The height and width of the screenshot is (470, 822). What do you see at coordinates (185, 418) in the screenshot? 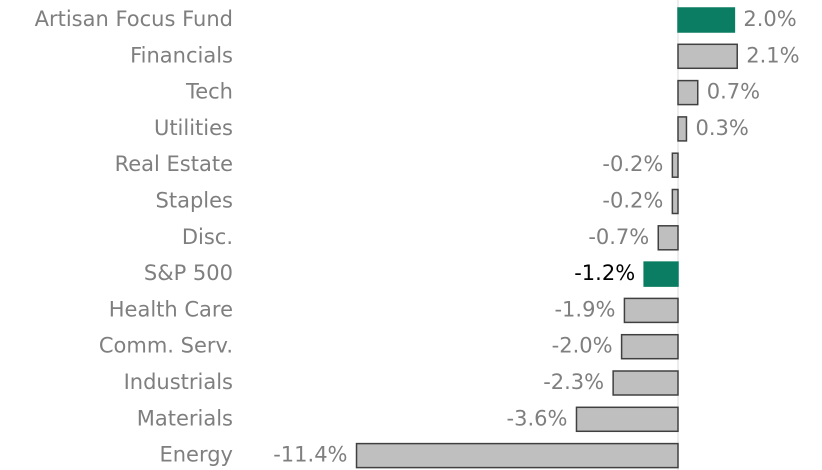
I see `category-label: Materials` at bounding box center [185, 418].